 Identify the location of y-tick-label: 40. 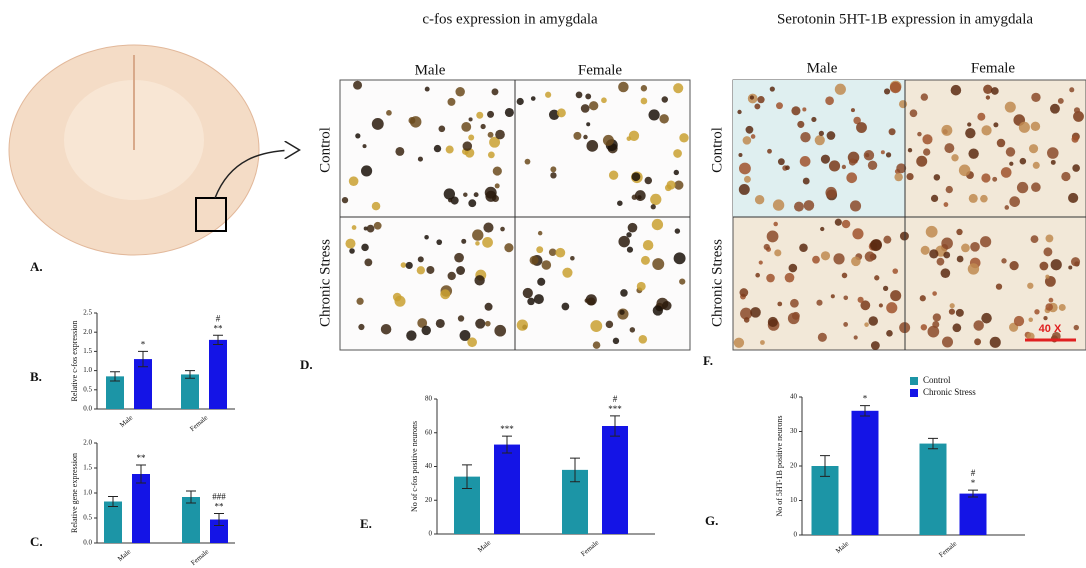
(429, 466).